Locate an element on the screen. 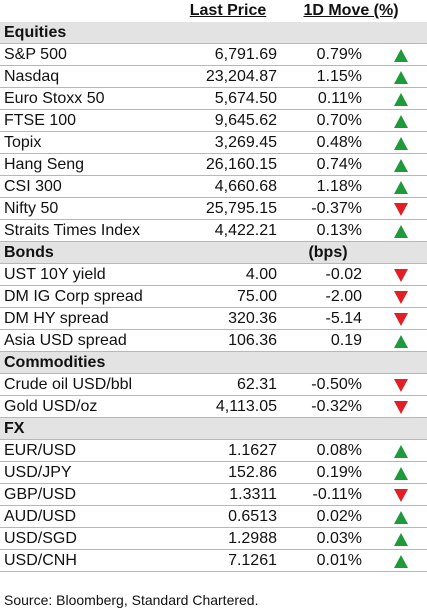  move-value: 1.15% is located at coordinates (339, 76).